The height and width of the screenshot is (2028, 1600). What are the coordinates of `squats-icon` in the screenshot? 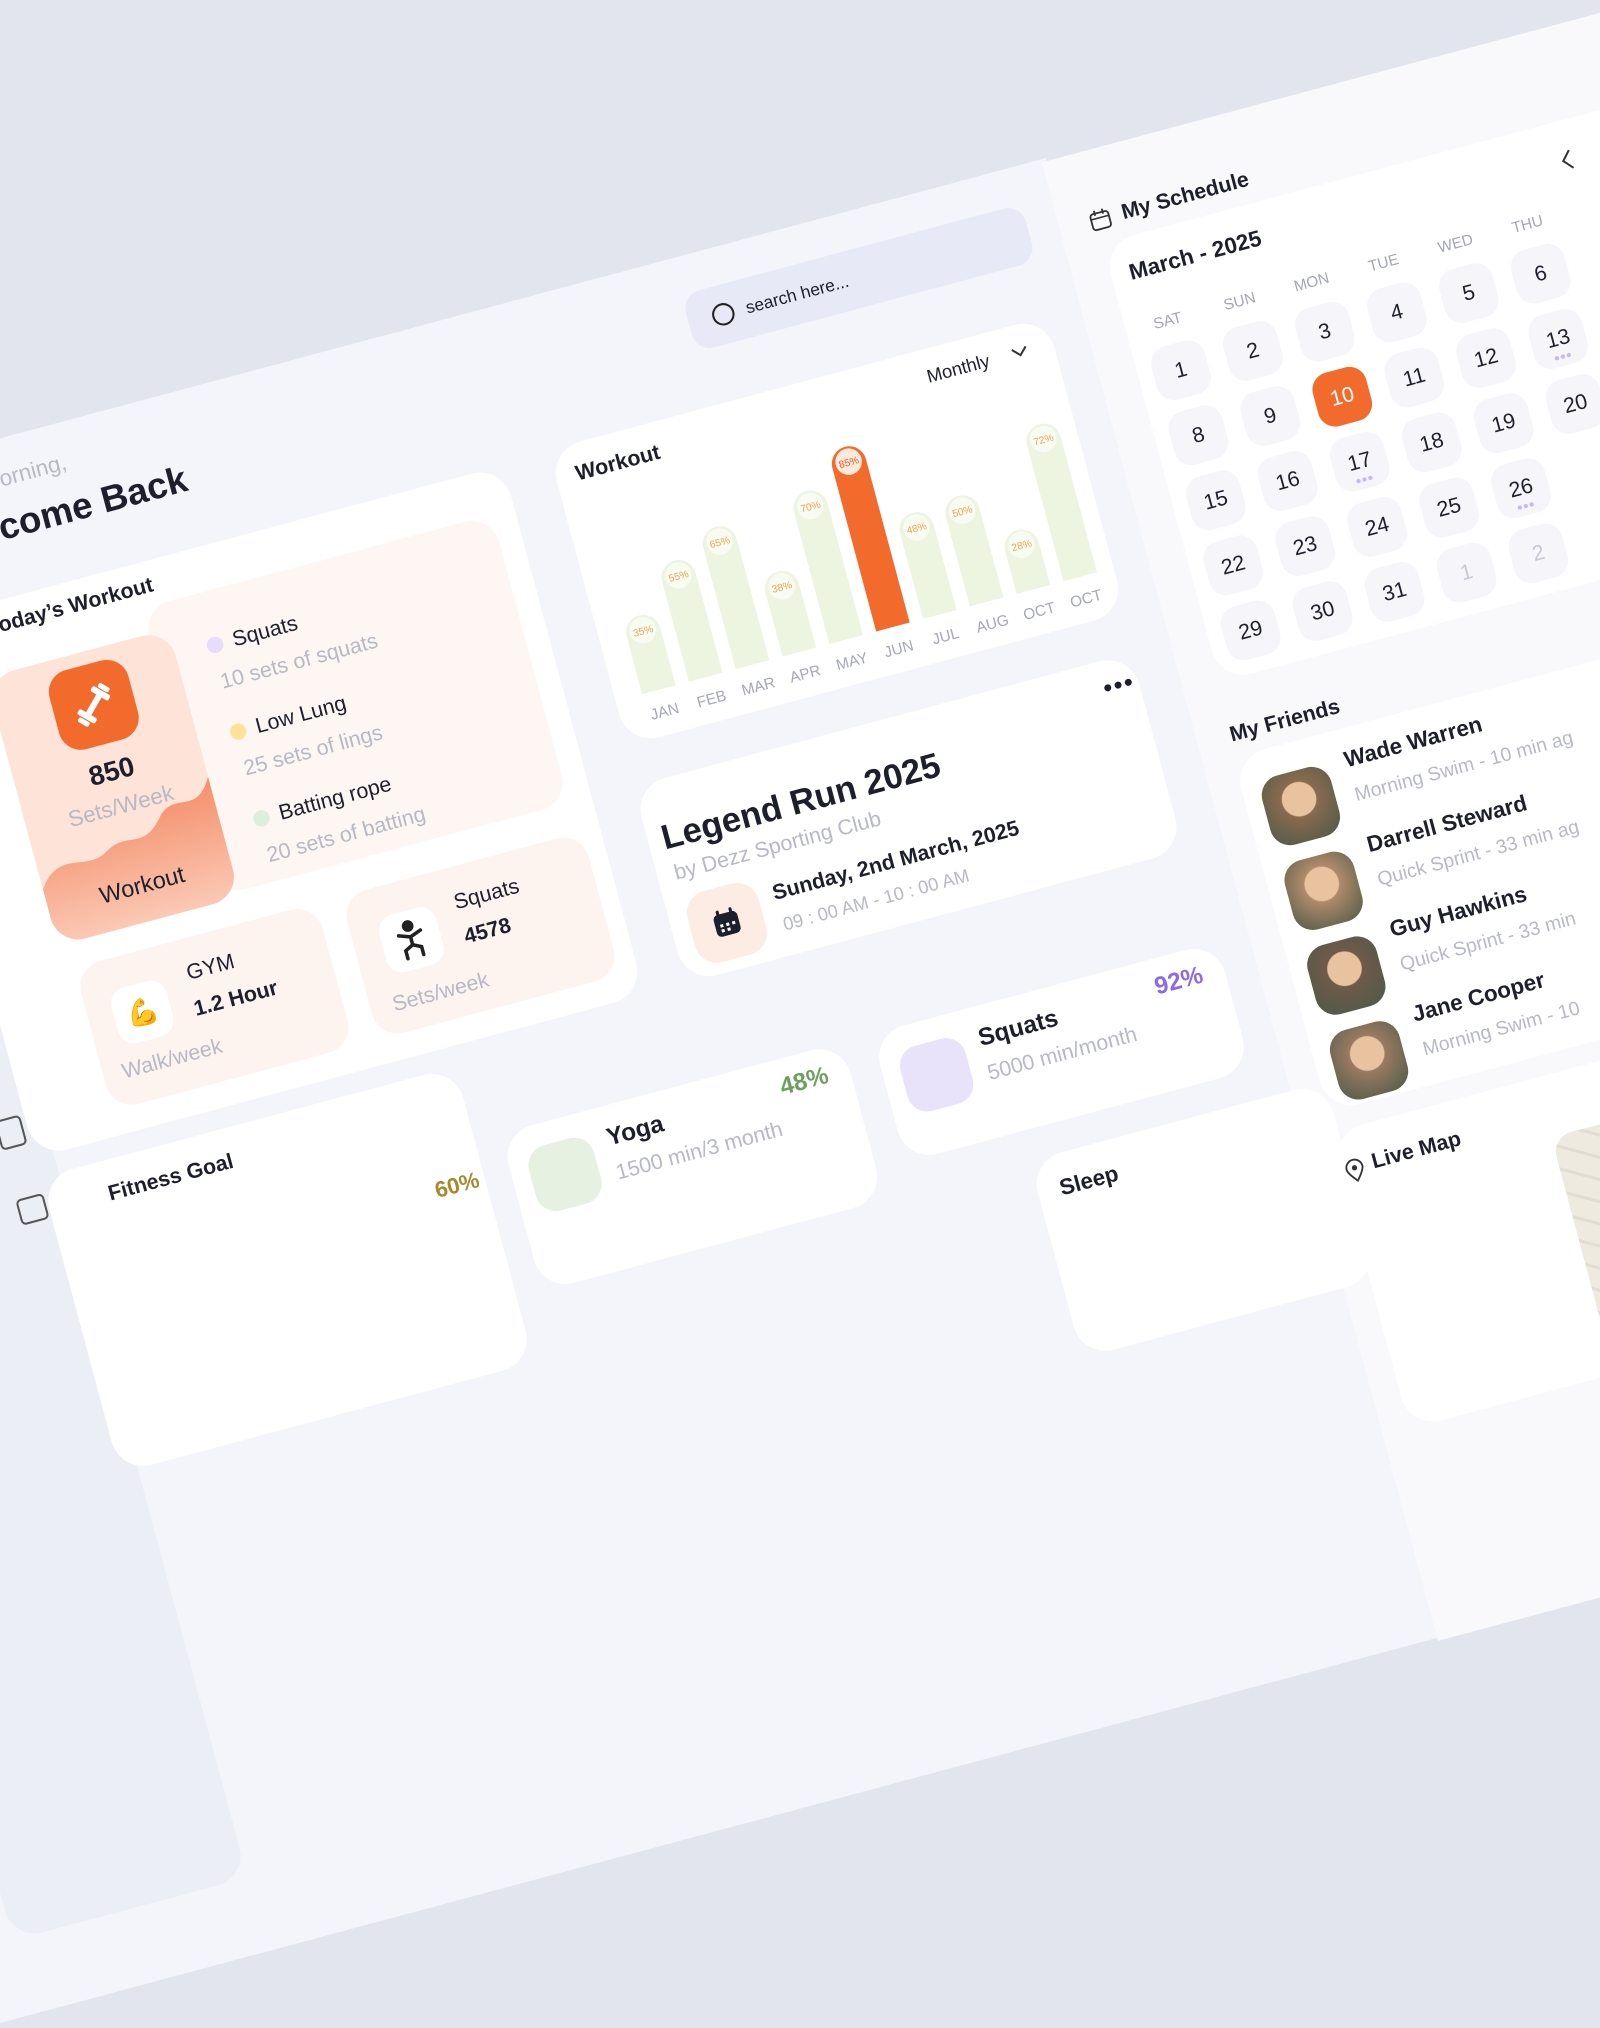 It's located at (411, 940).